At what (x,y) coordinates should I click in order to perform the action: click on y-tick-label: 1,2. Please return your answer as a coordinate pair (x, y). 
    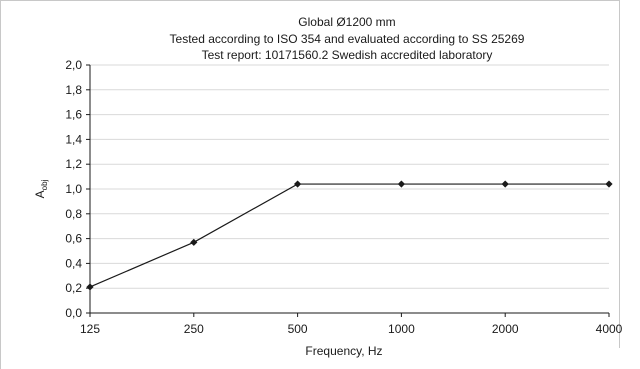
    Looking at the image, I should click on (73, 164).